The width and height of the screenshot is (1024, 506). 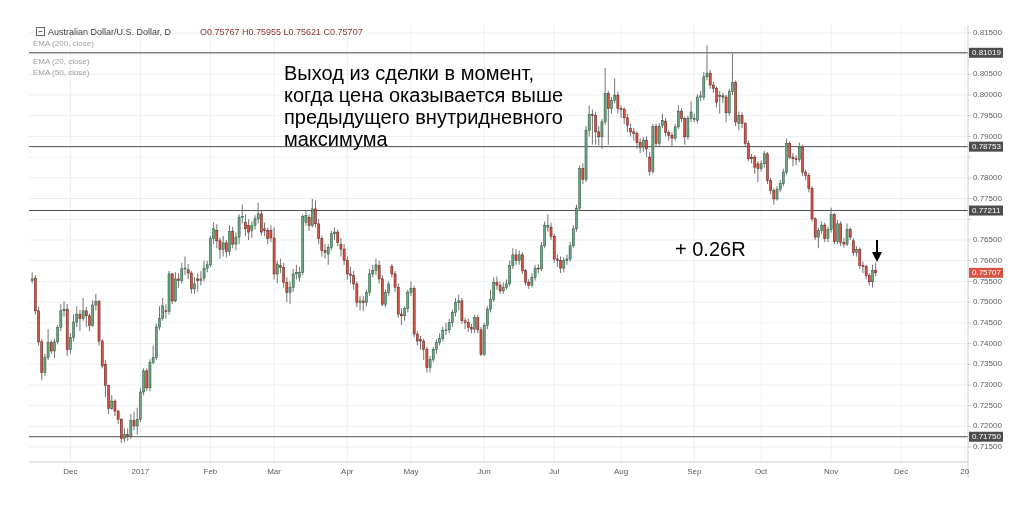 I want to click on x-tick-label: Nov, so click(x=831, y=472).